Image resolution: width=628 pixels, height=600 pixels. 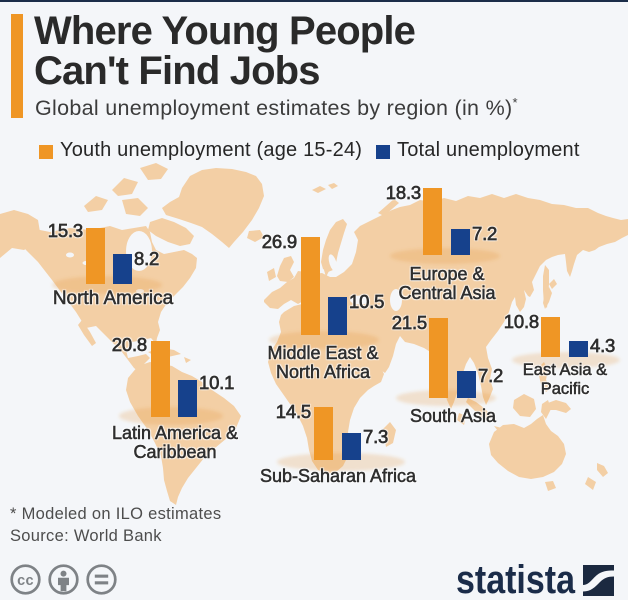 I want to click on svg-text: statista, so click(x=516, y=579).